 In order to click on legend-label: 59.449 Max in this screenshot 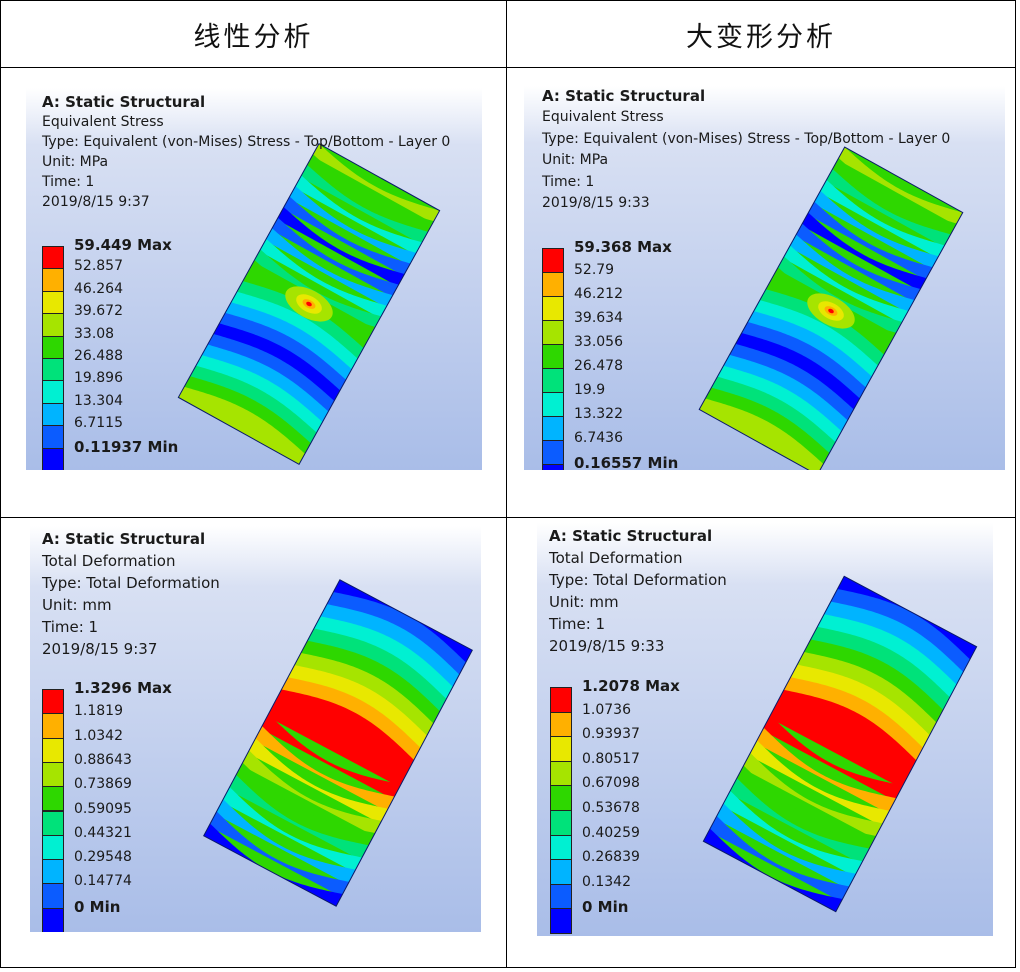, I will do `click(123, 245)`.